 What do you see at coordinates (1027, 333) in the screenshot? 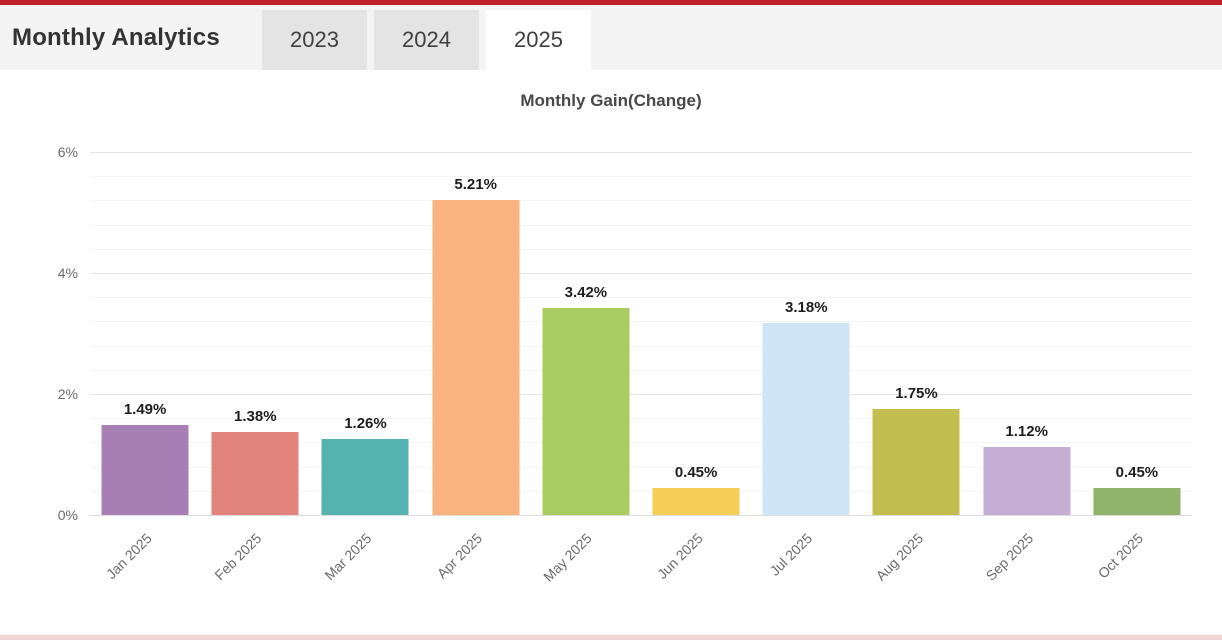
I see `bar-slot-sep-2025: 1.12%` at bounding box center [1027, 333].